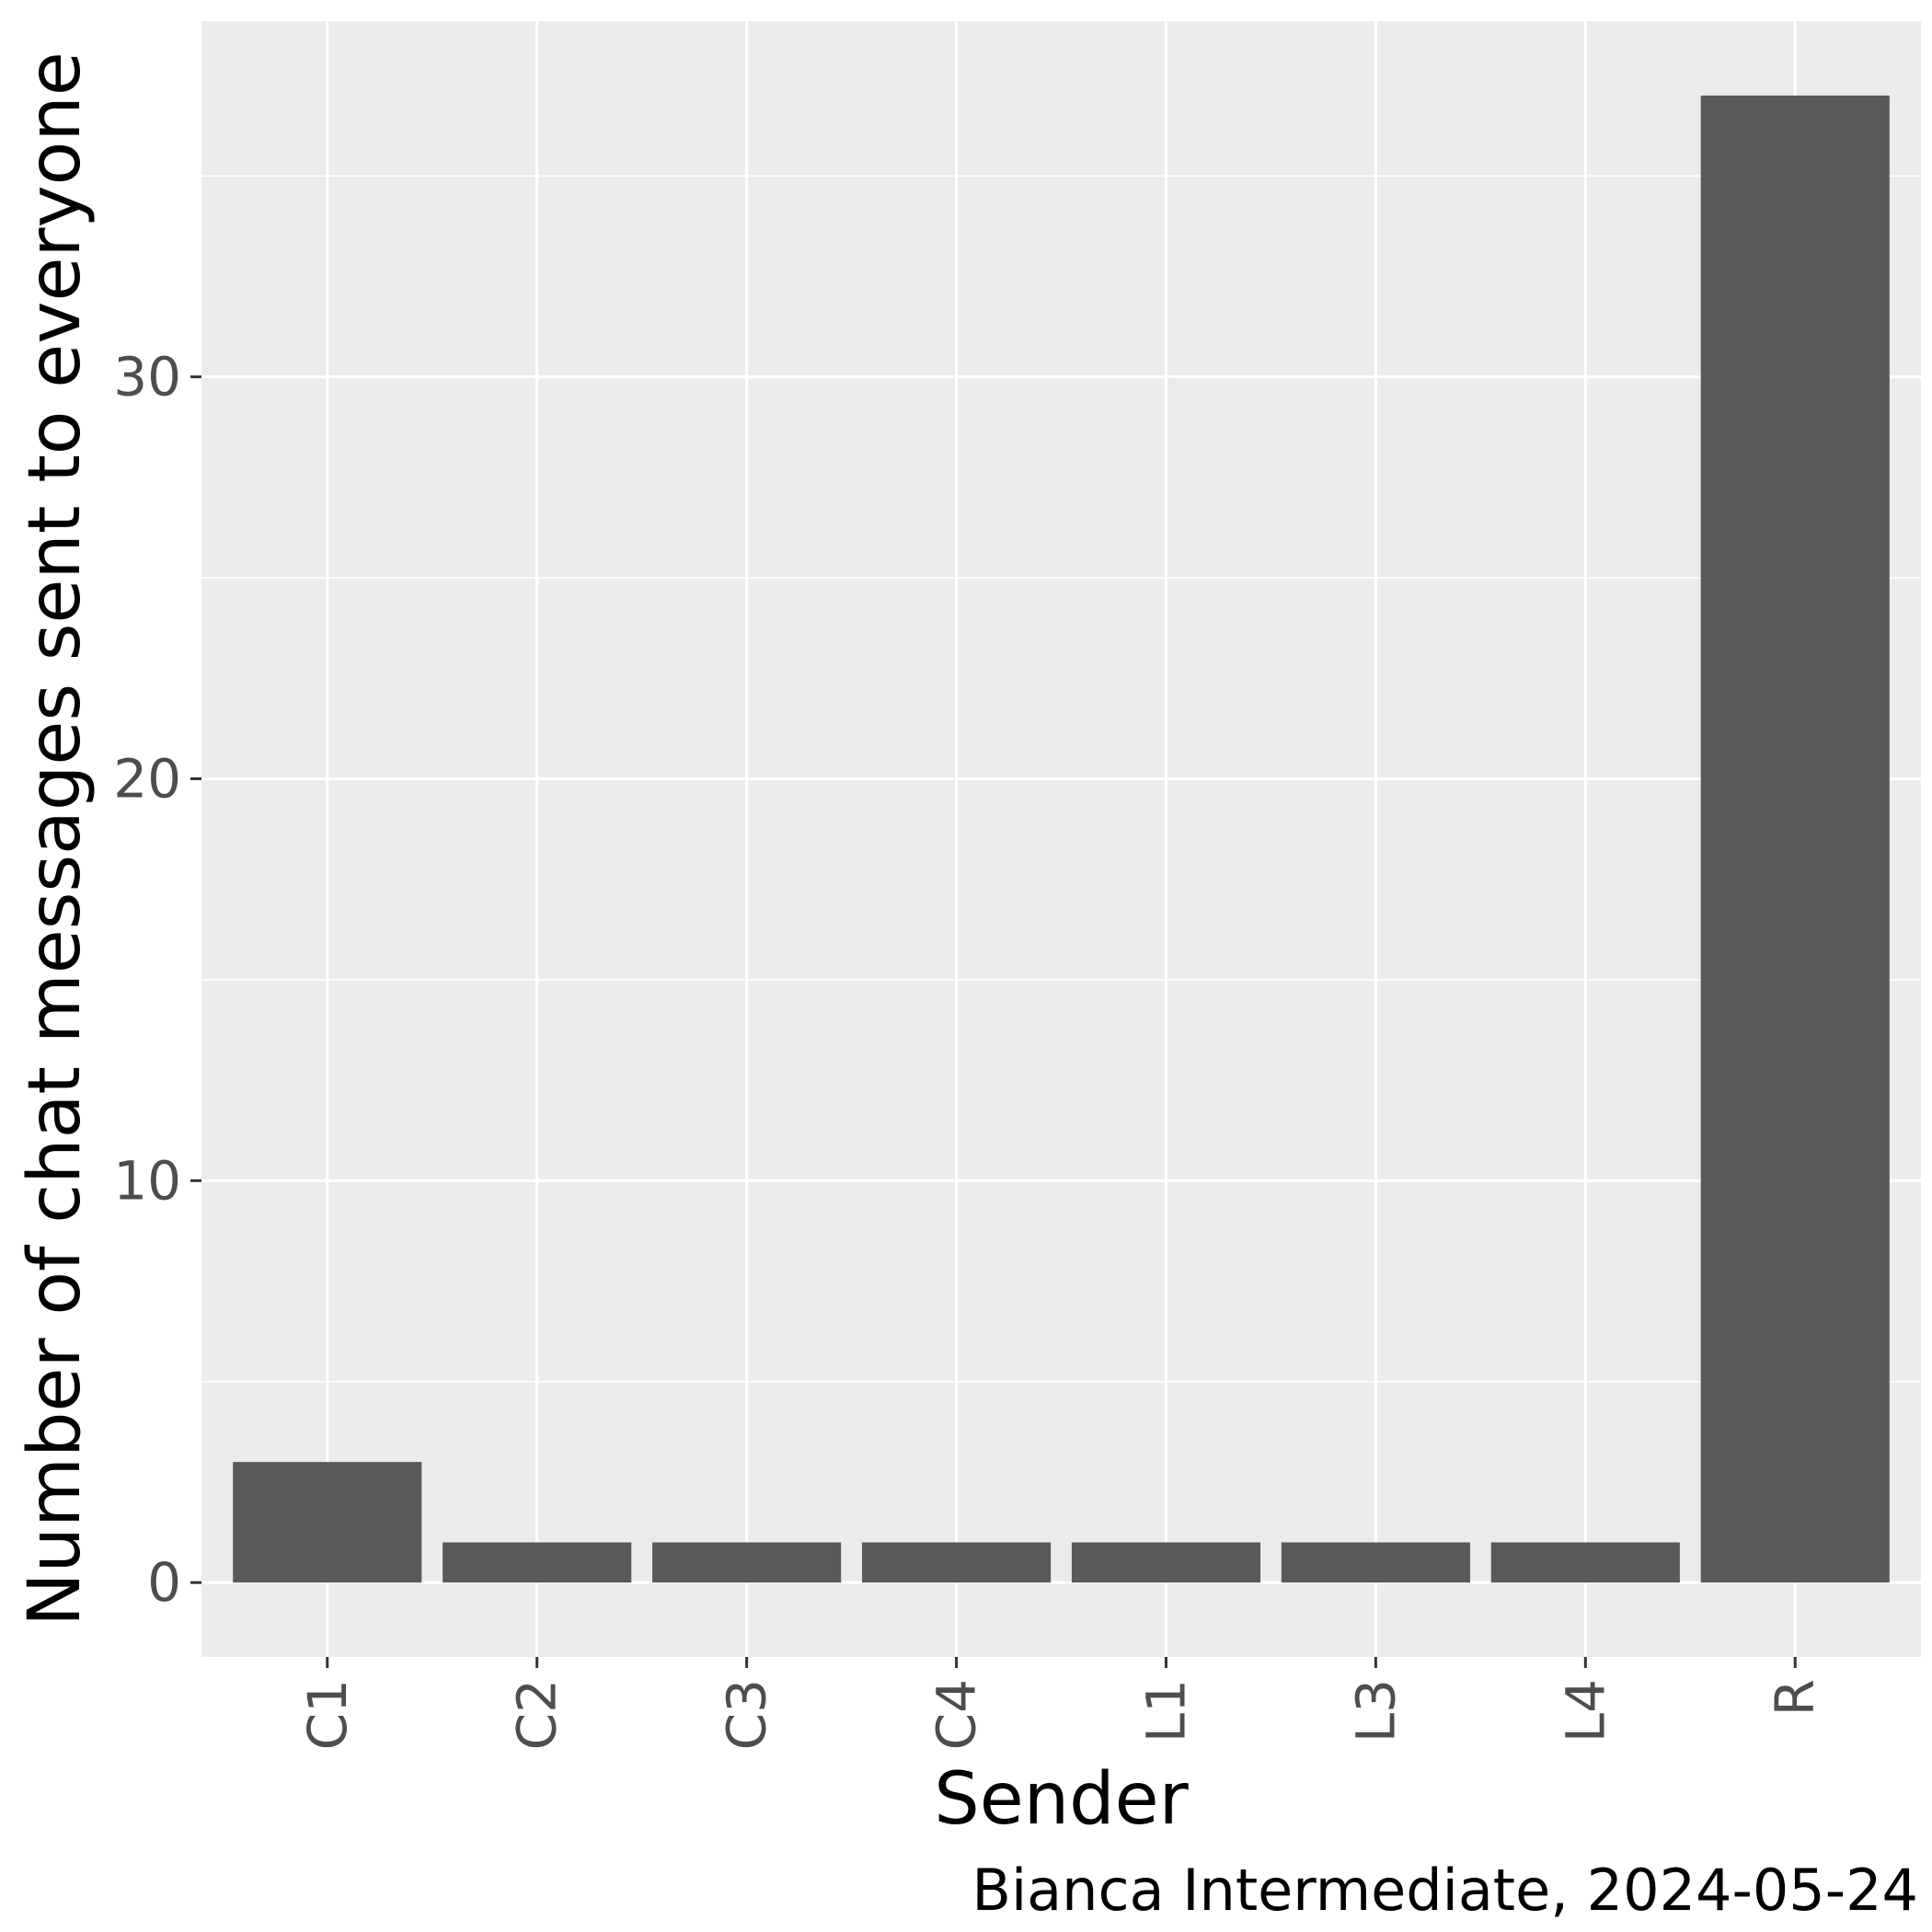 The height and width of the screenshot is (1932, 1932). What do you see at coordinates (1166, 1562) in the screenshot?
I see `bar-l1` at bounding box center [1166, 1562].